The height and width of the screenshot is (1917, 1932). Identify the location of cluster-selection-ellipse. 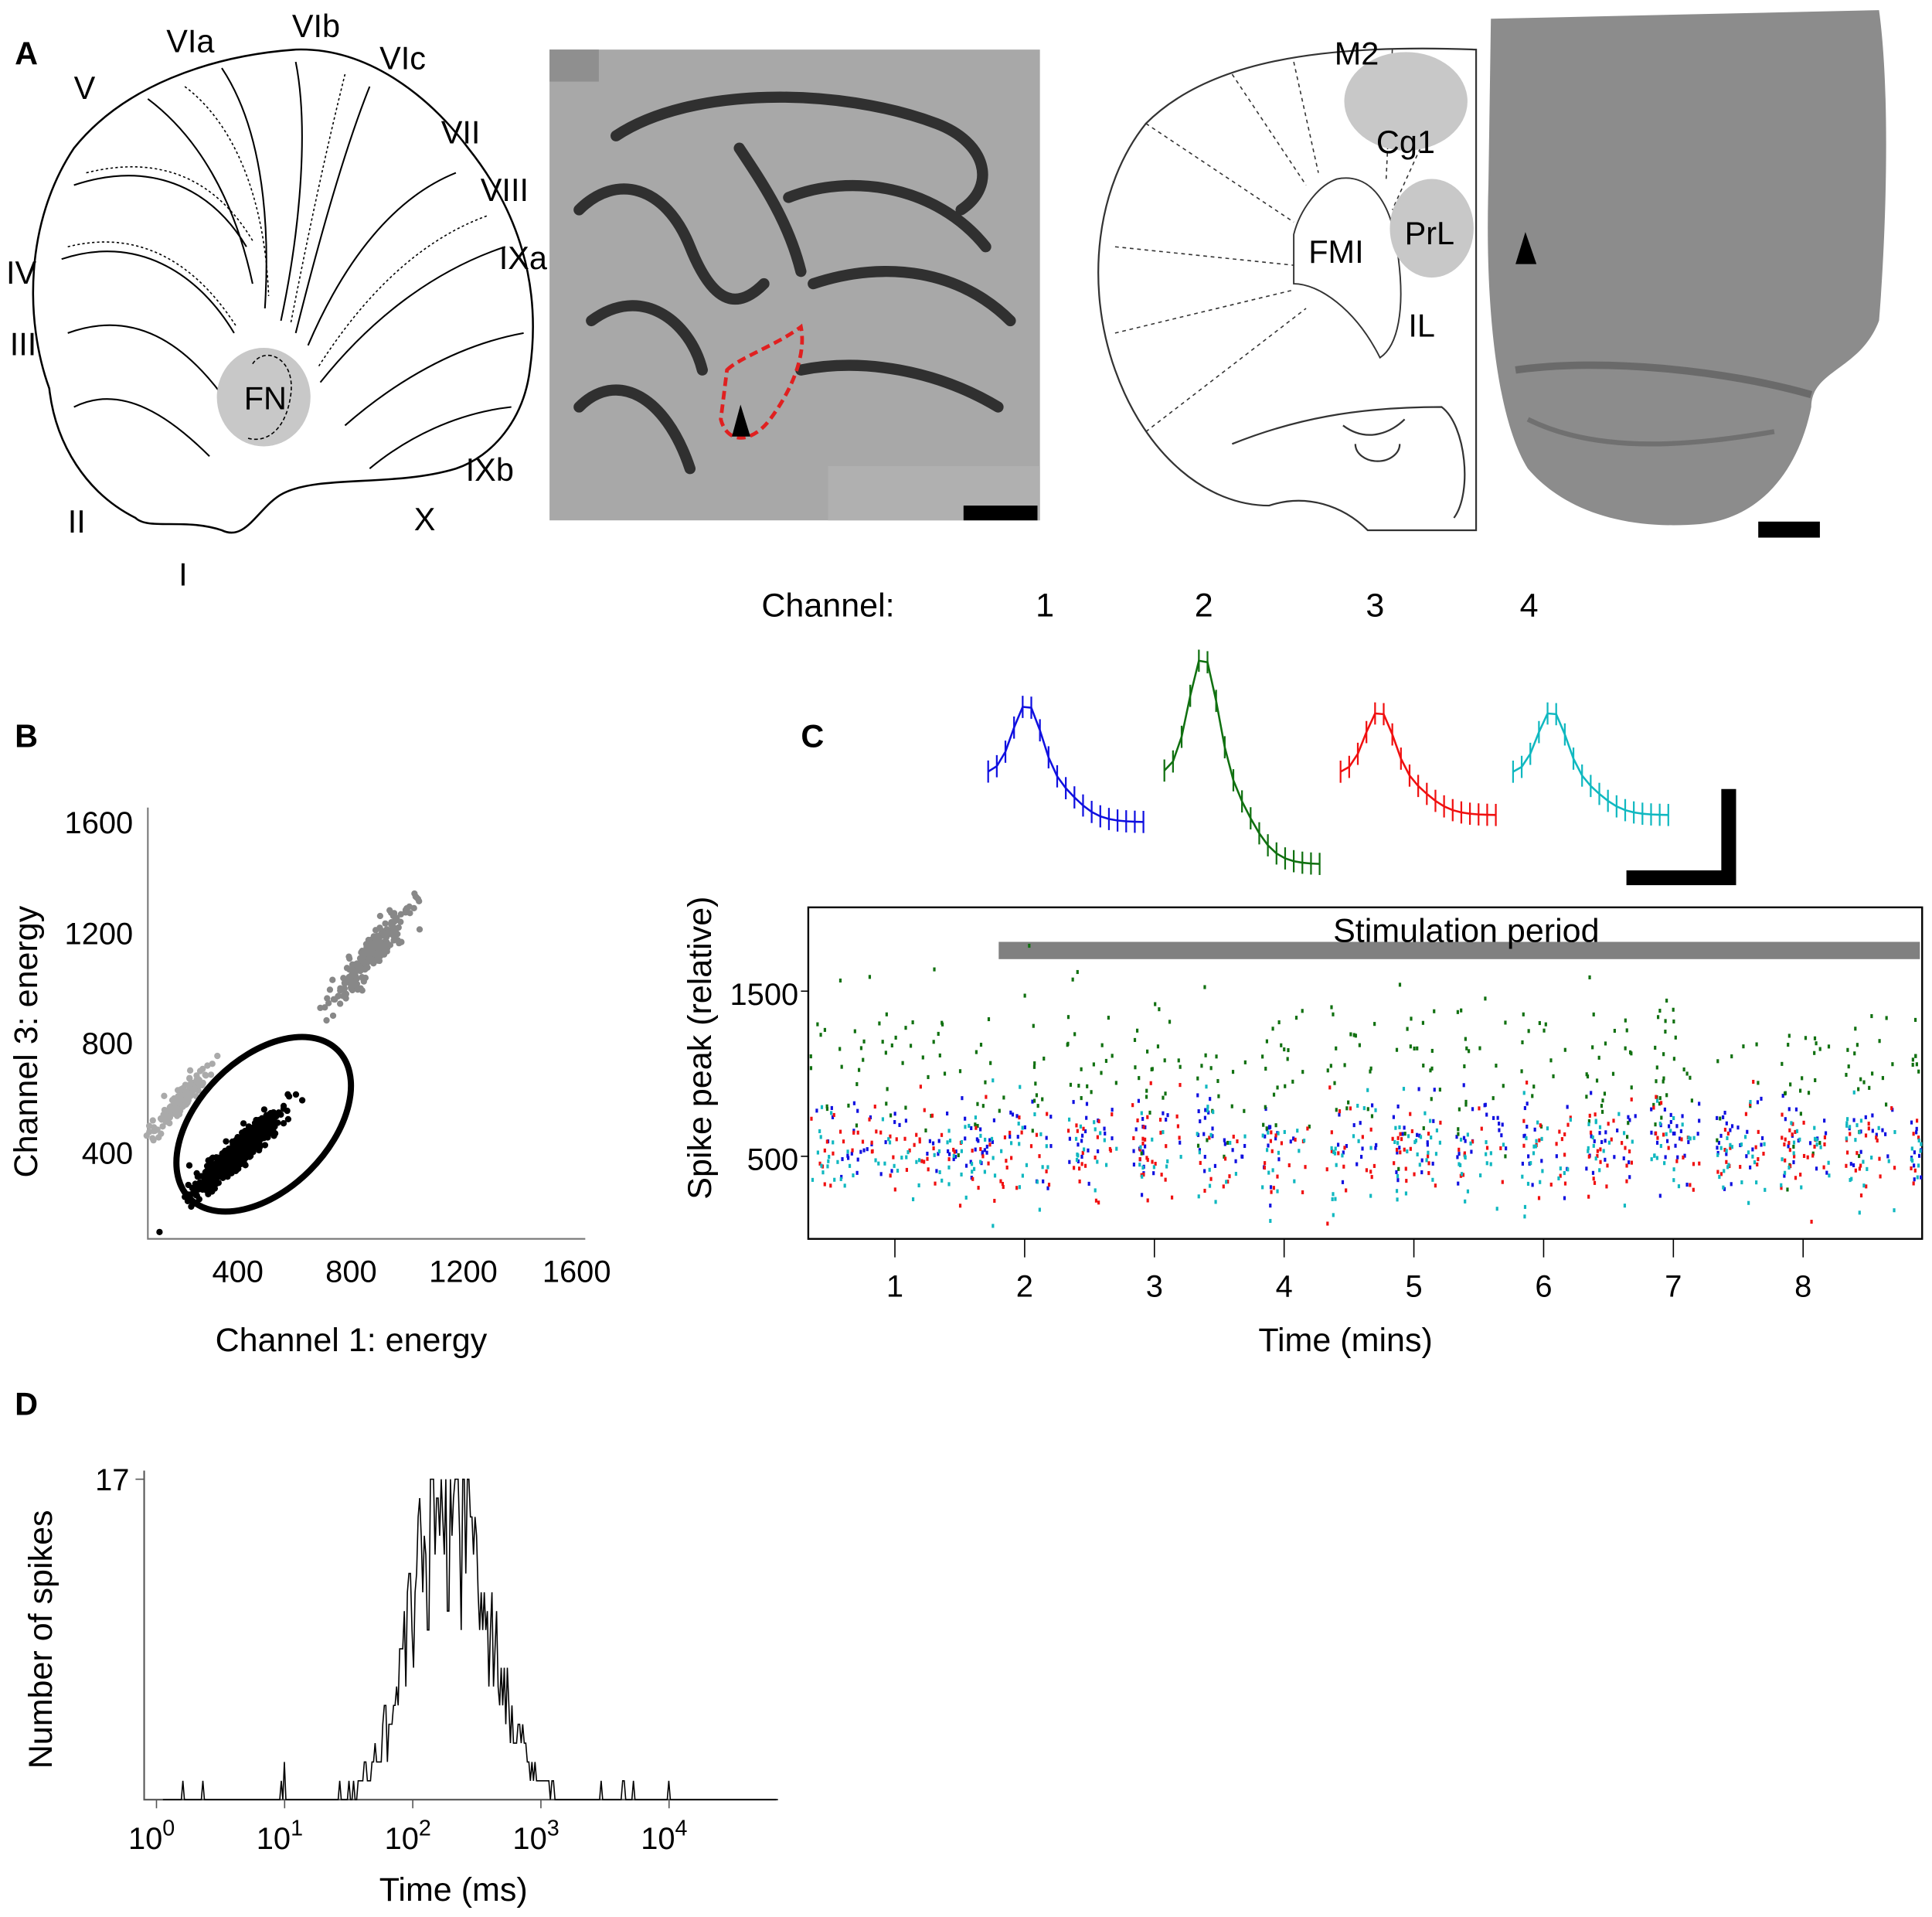
(264, 1124).